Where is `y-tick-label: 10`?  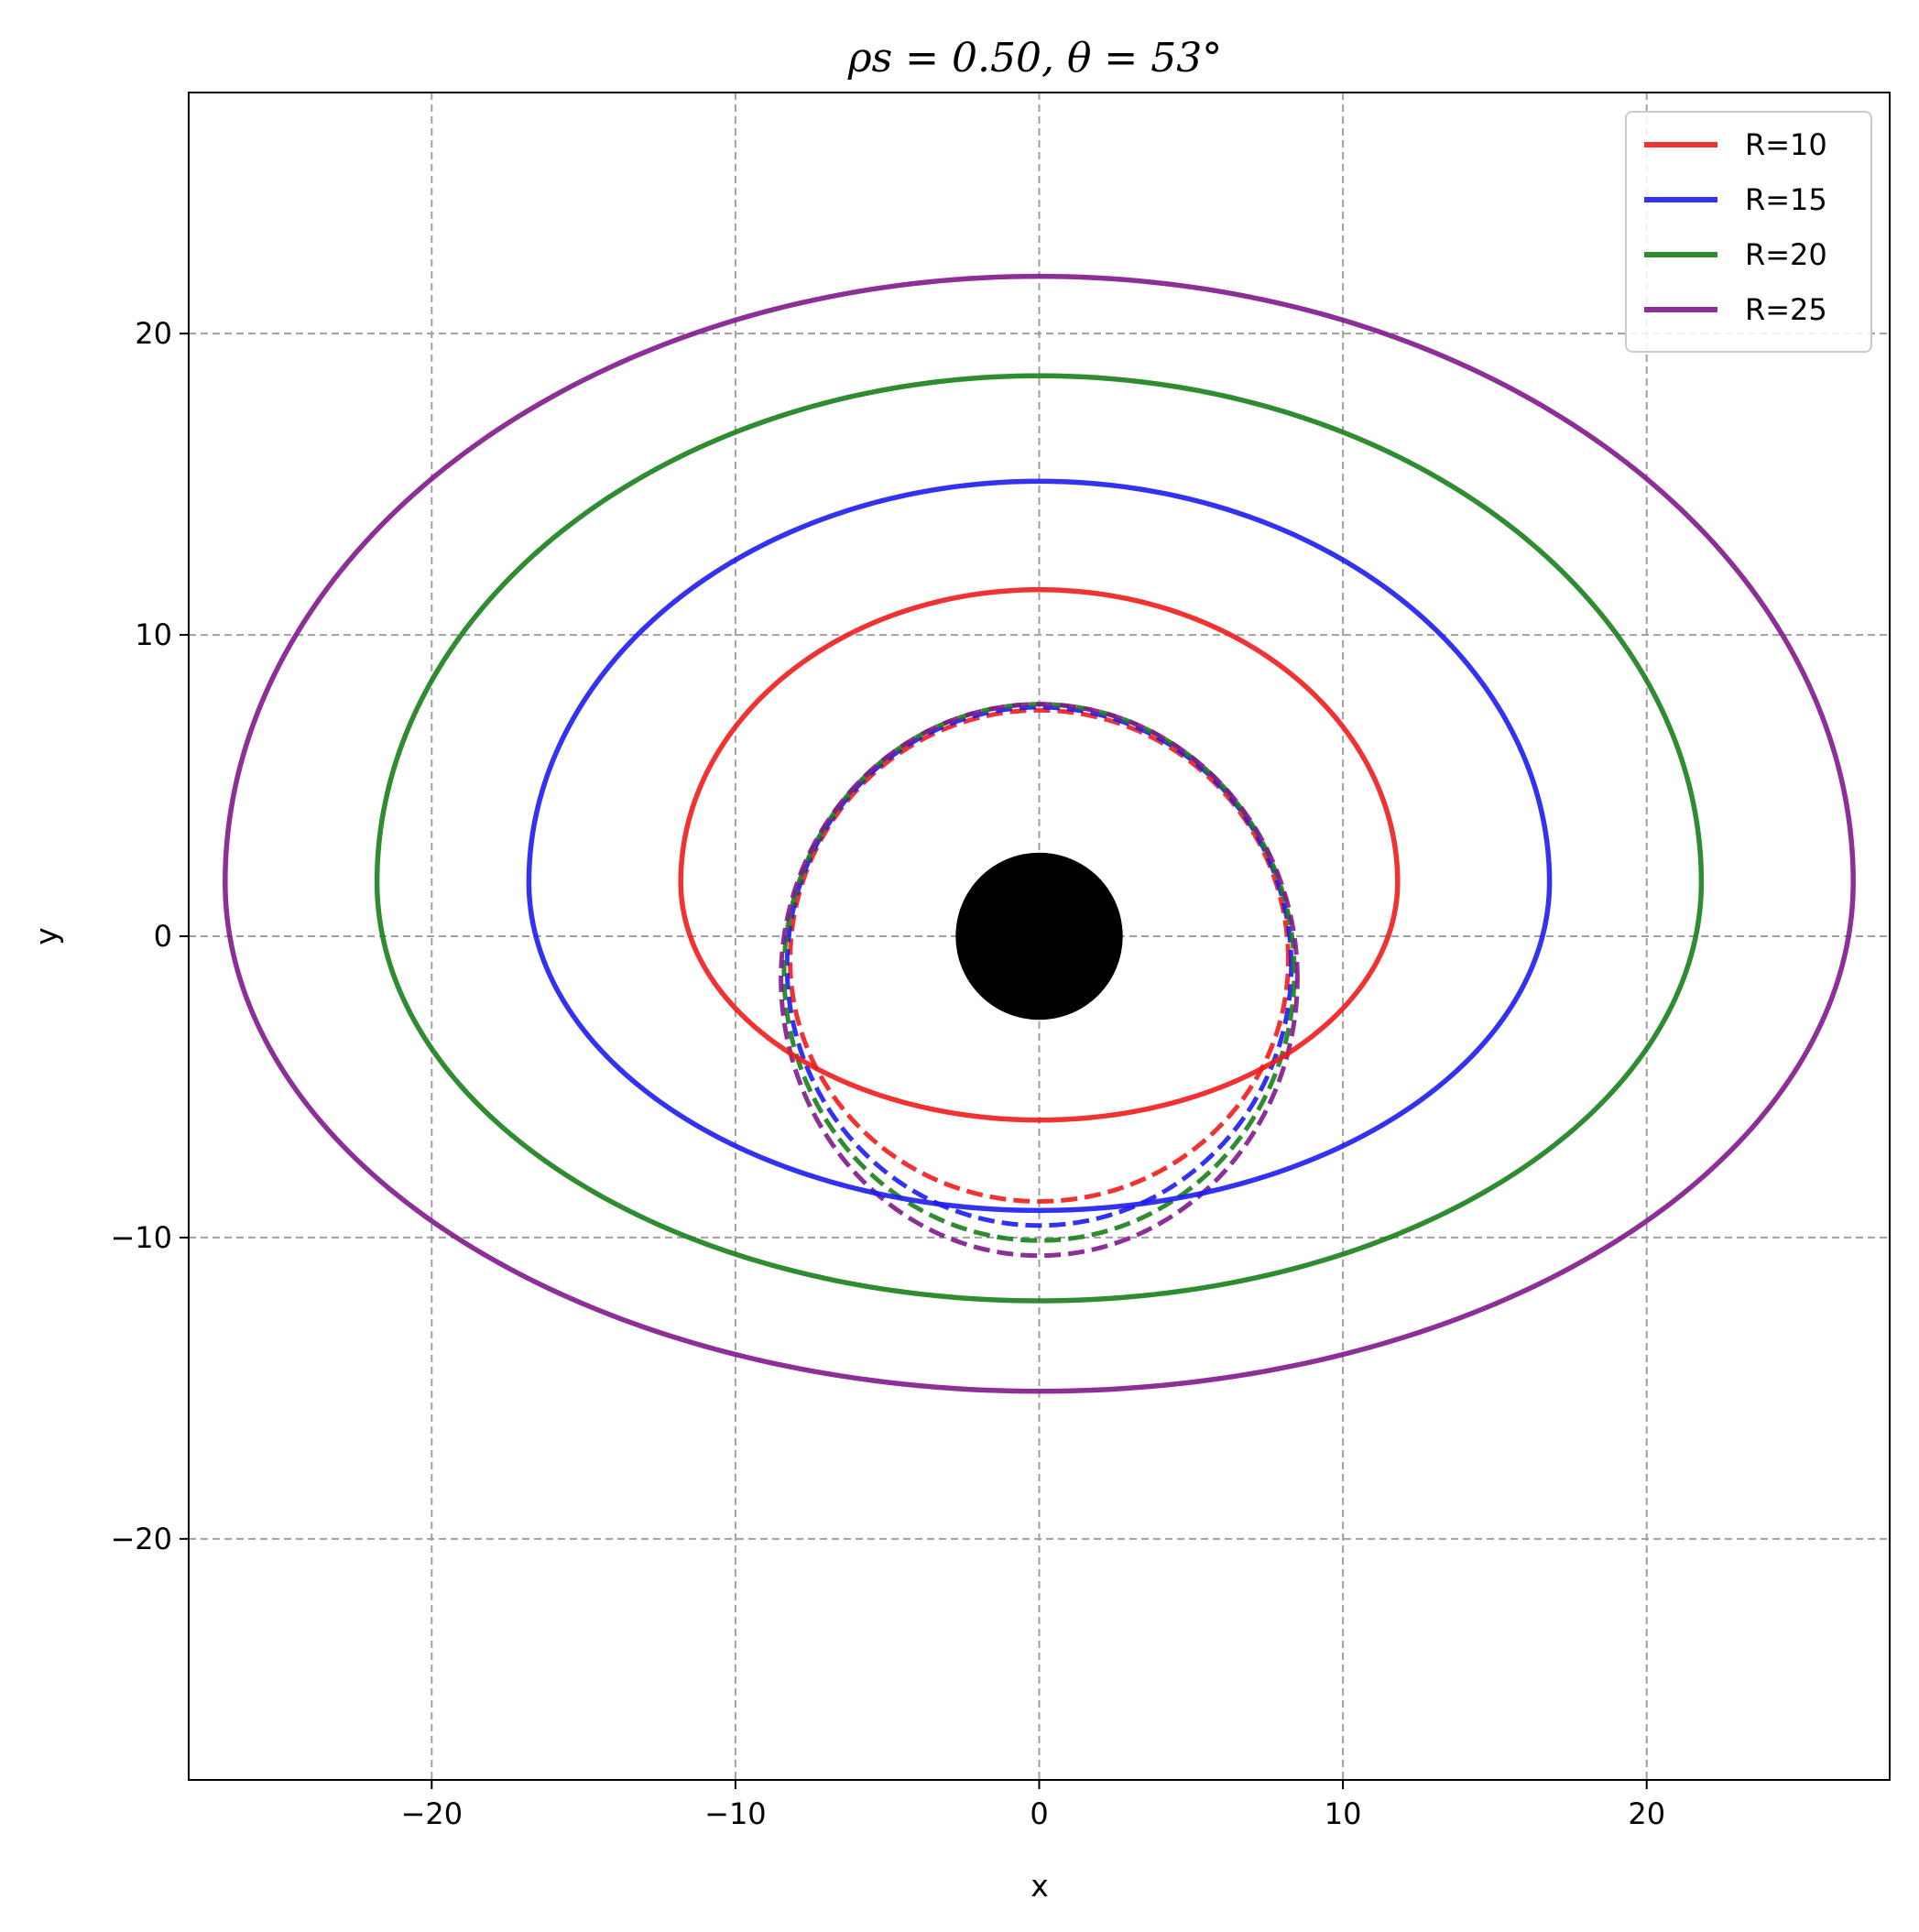 y-tick-label: 10 is located at coordinates (154, 634).